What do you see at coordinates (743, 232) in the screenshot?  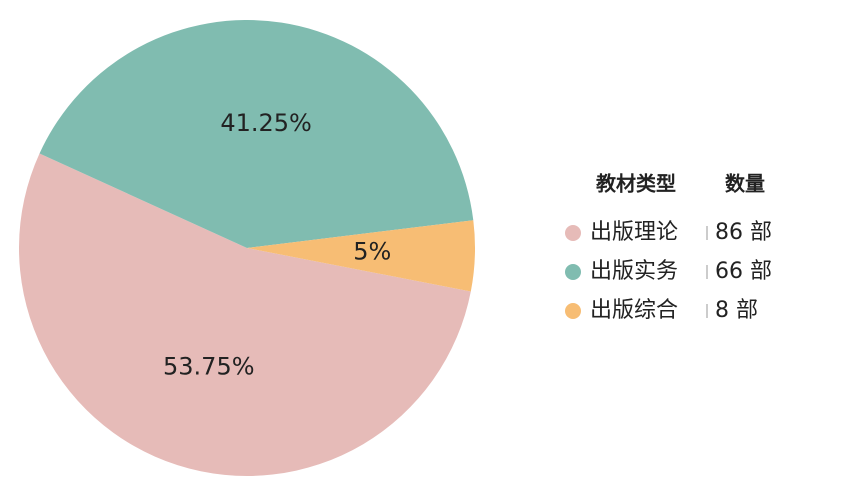 I see `legend-count: 86 部` at bounding box center [743, 232].